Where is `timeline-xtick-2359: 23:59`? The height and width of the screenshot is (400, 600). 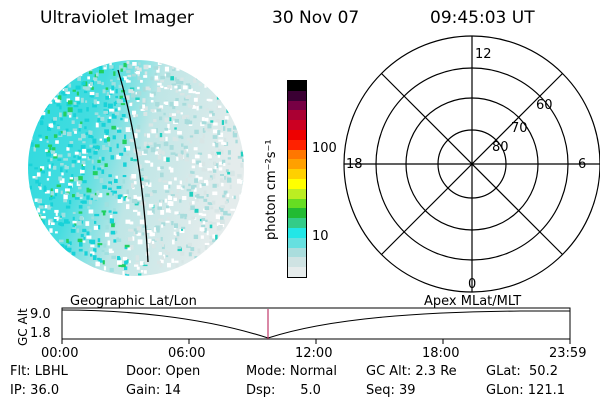 timeline-xtick-2359: 23:59 is located at coordinates (568, 353).